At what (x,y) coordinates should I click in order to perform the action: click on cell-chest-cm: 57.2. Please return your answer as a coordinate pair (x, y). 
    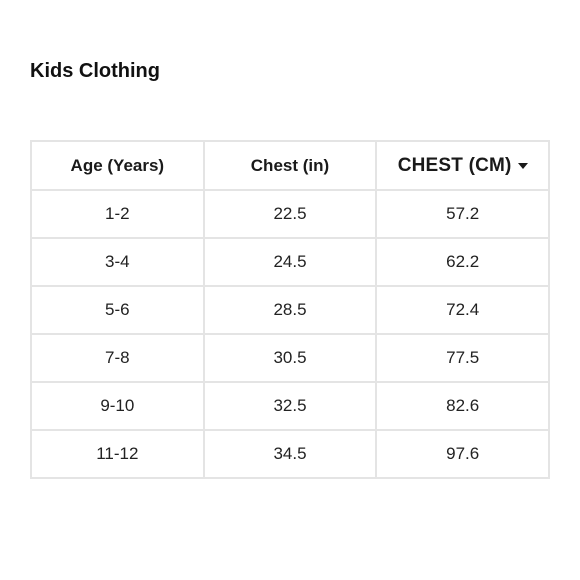
    Looking at the image, I should click on (462, 214).